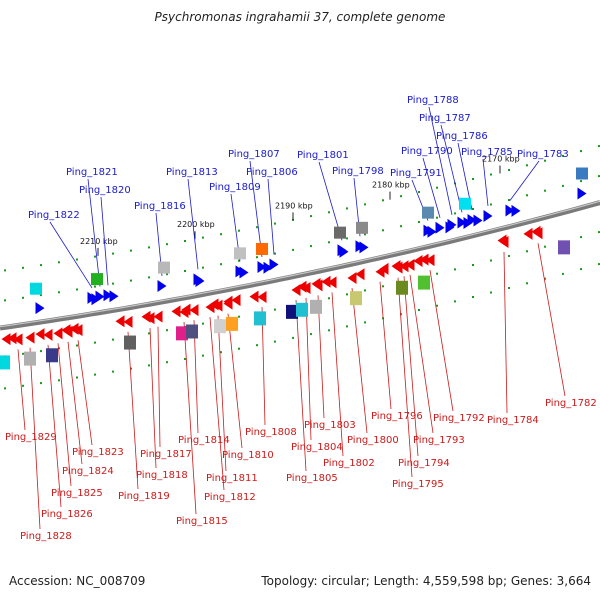  Describe the element at coordinates (439, 440) in the screenshot. I see `minus-gene-label: Ping_1793` at that location.